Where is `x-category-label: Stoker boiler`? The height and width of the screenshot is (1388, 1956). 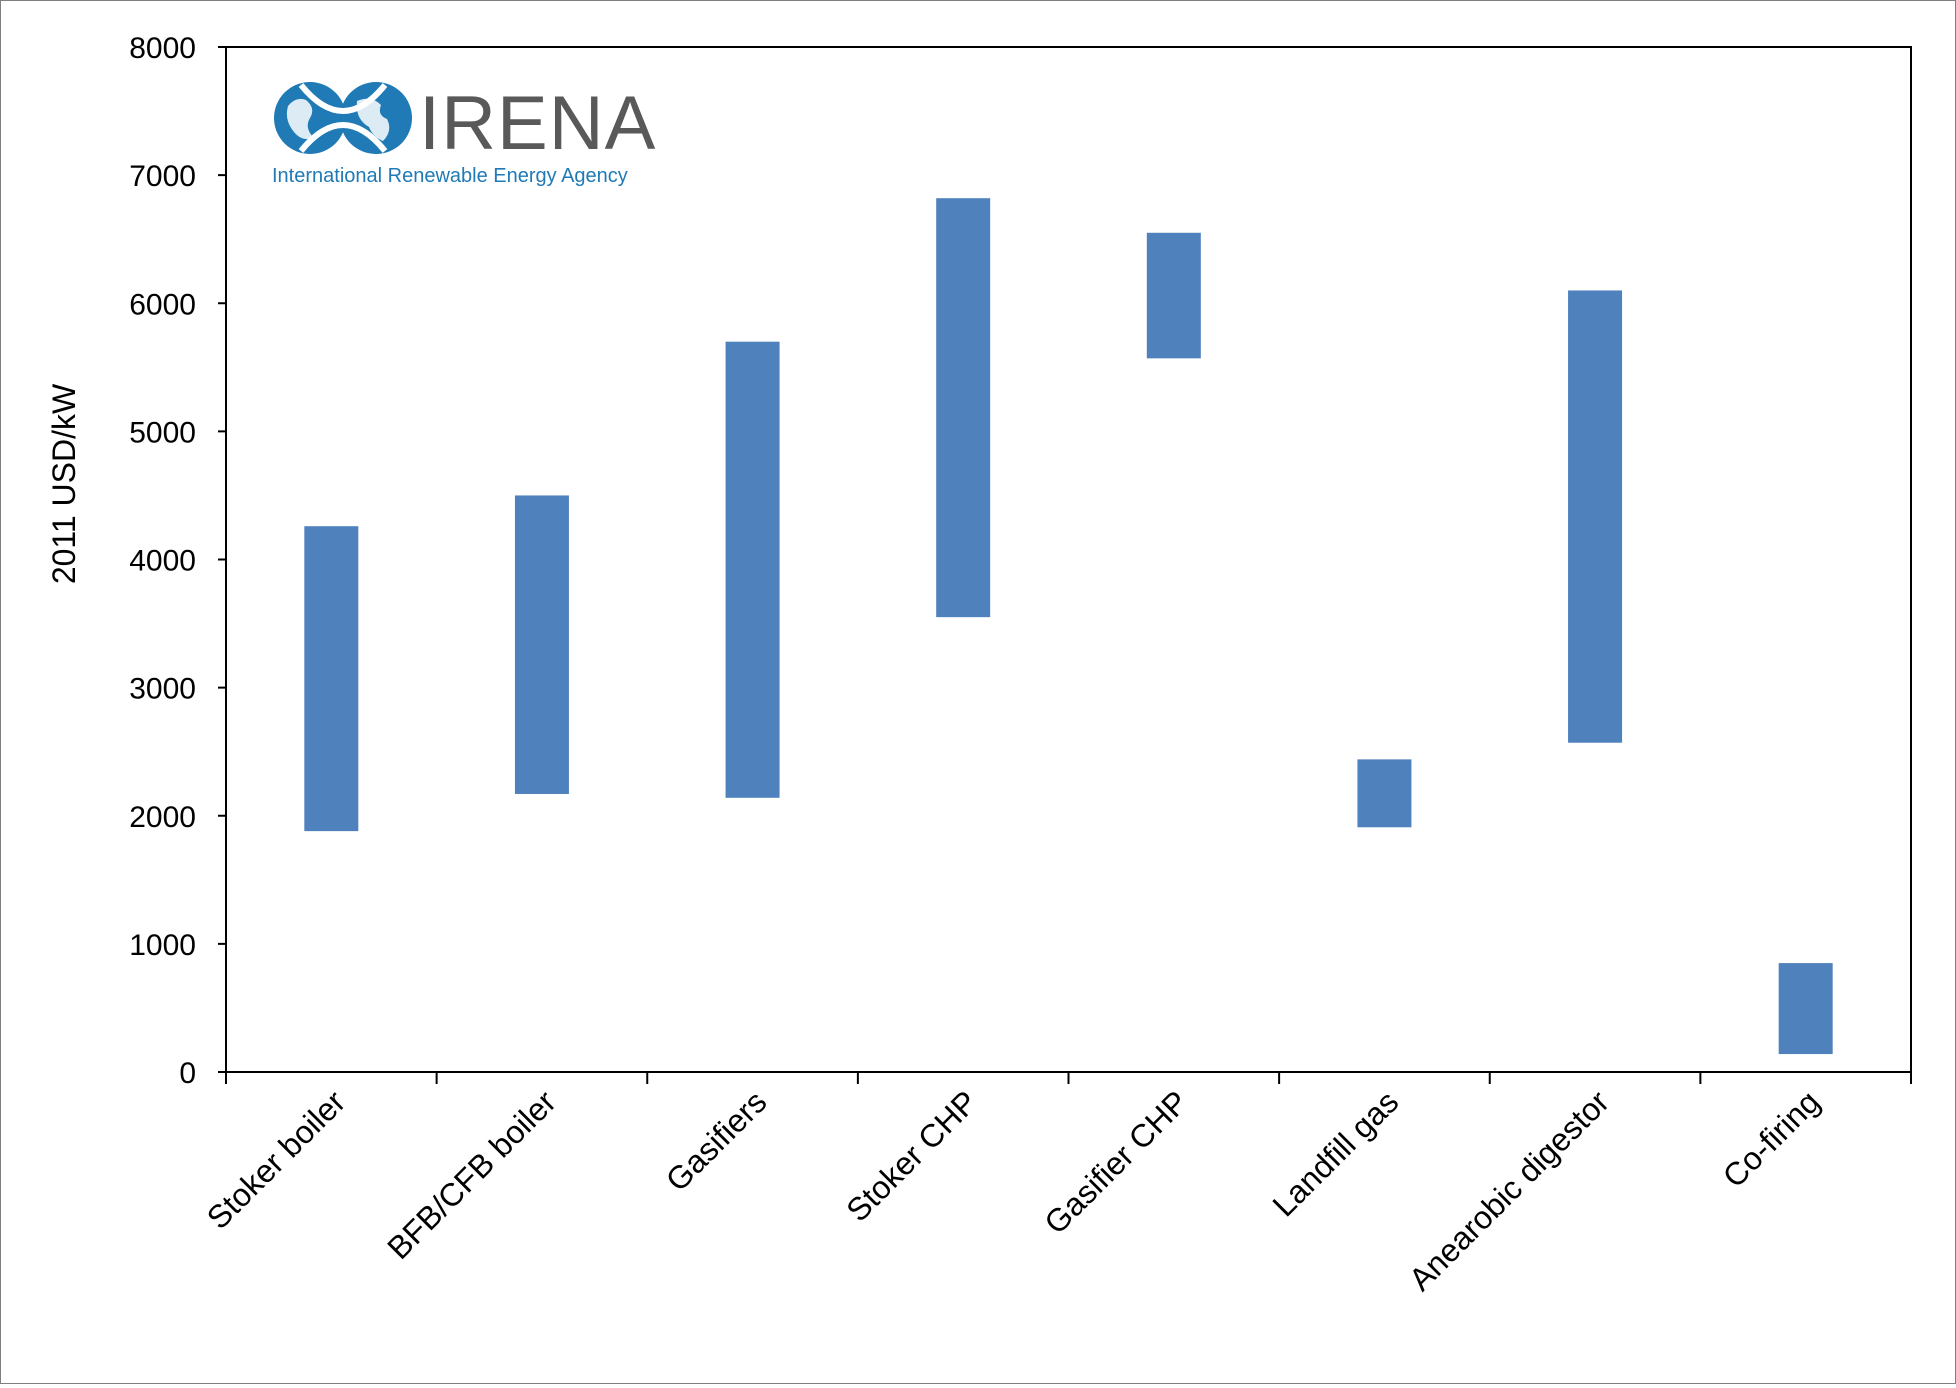
x-category-label: Stoker boiler is located at coordinates (276, 1159).